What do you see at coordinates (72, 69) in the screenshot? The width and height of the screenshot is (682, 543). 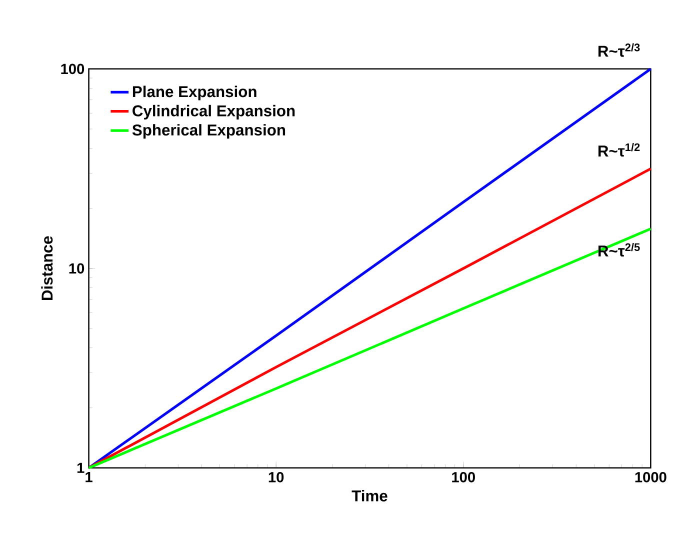 I see `y-tick-label: 100` at bounding box center [72, 69].